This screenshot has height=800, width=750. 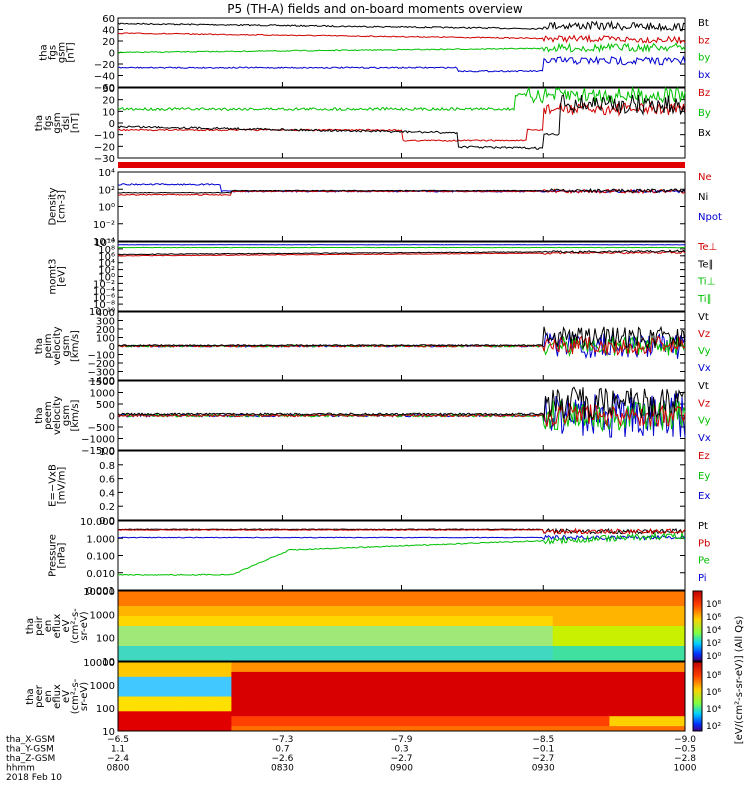 I want to click on legend-vy: Vy, so click(x=704, y=421).